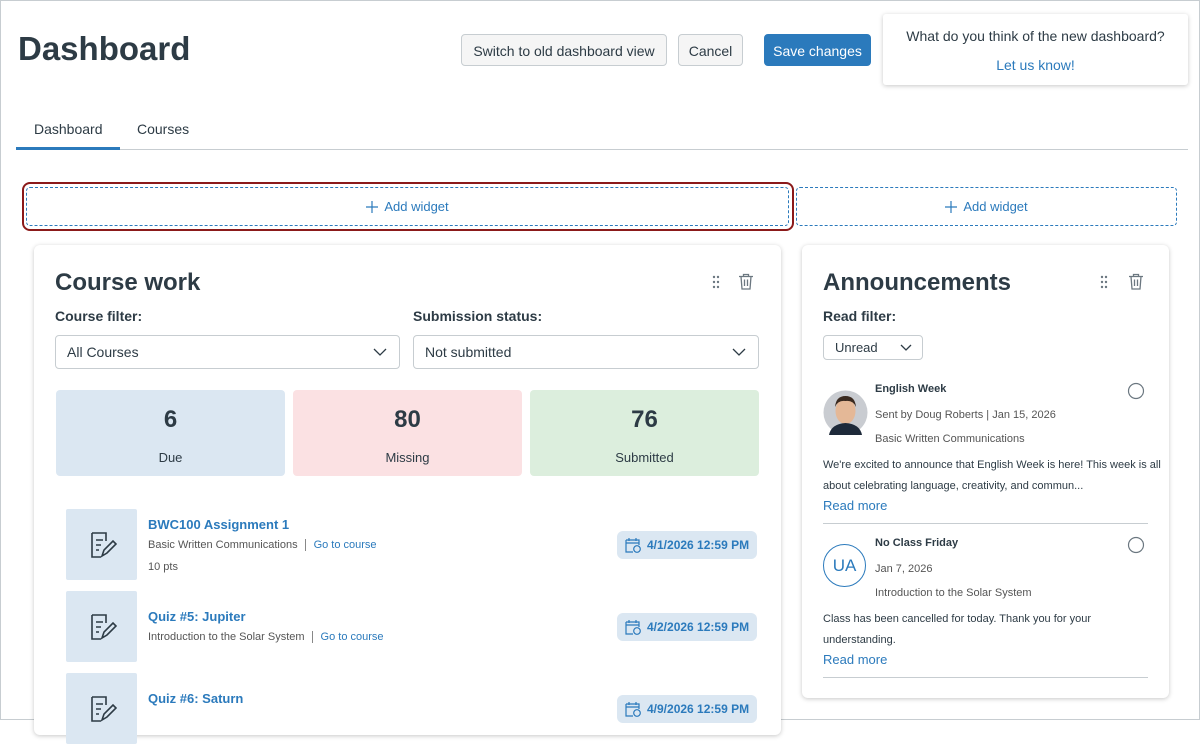 The width and height of the screenshot is (1200, 744). I want to click on stat-missing: 80 Missing, so click(407, 433).